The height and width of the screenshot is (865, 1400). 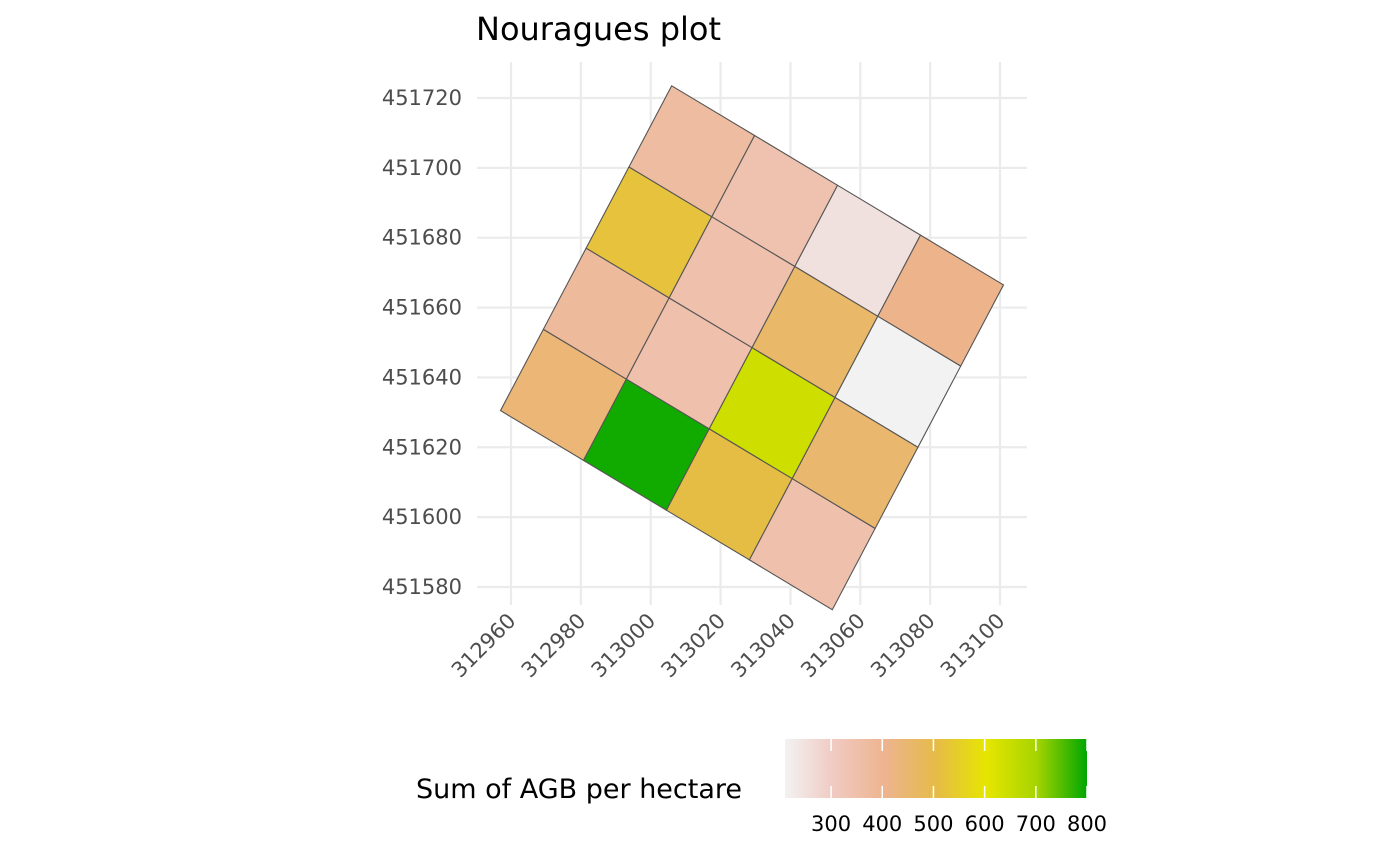 I want to click on x-tick-label: 313060, so click(x=833, y=646).